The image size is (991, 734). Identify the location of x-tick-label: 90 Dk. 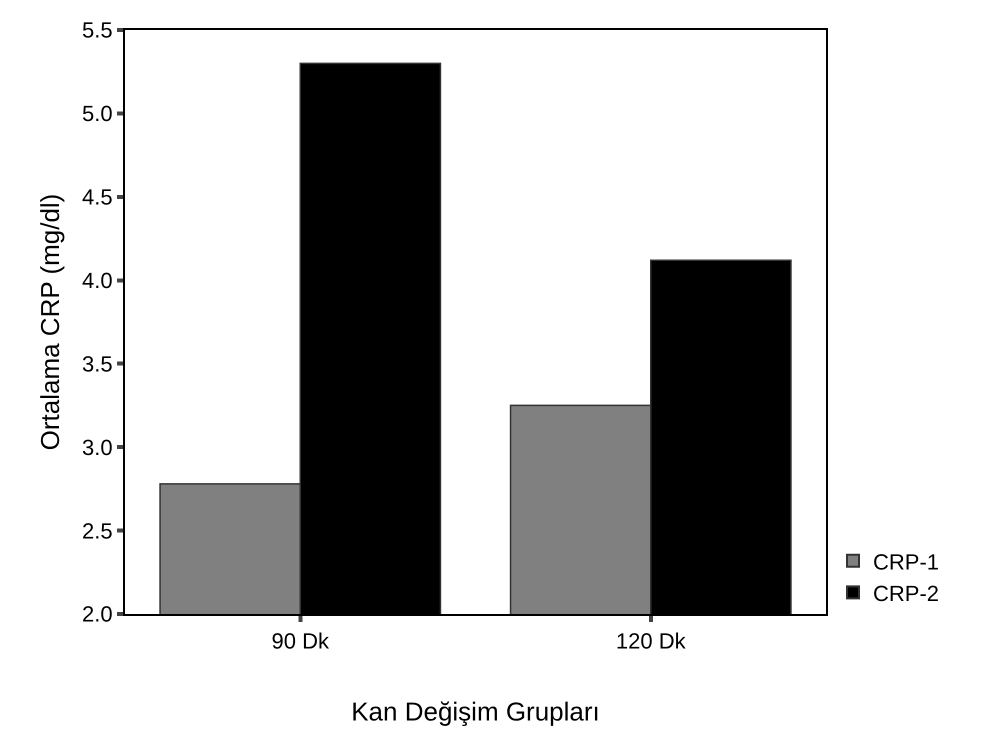
(301, 641).